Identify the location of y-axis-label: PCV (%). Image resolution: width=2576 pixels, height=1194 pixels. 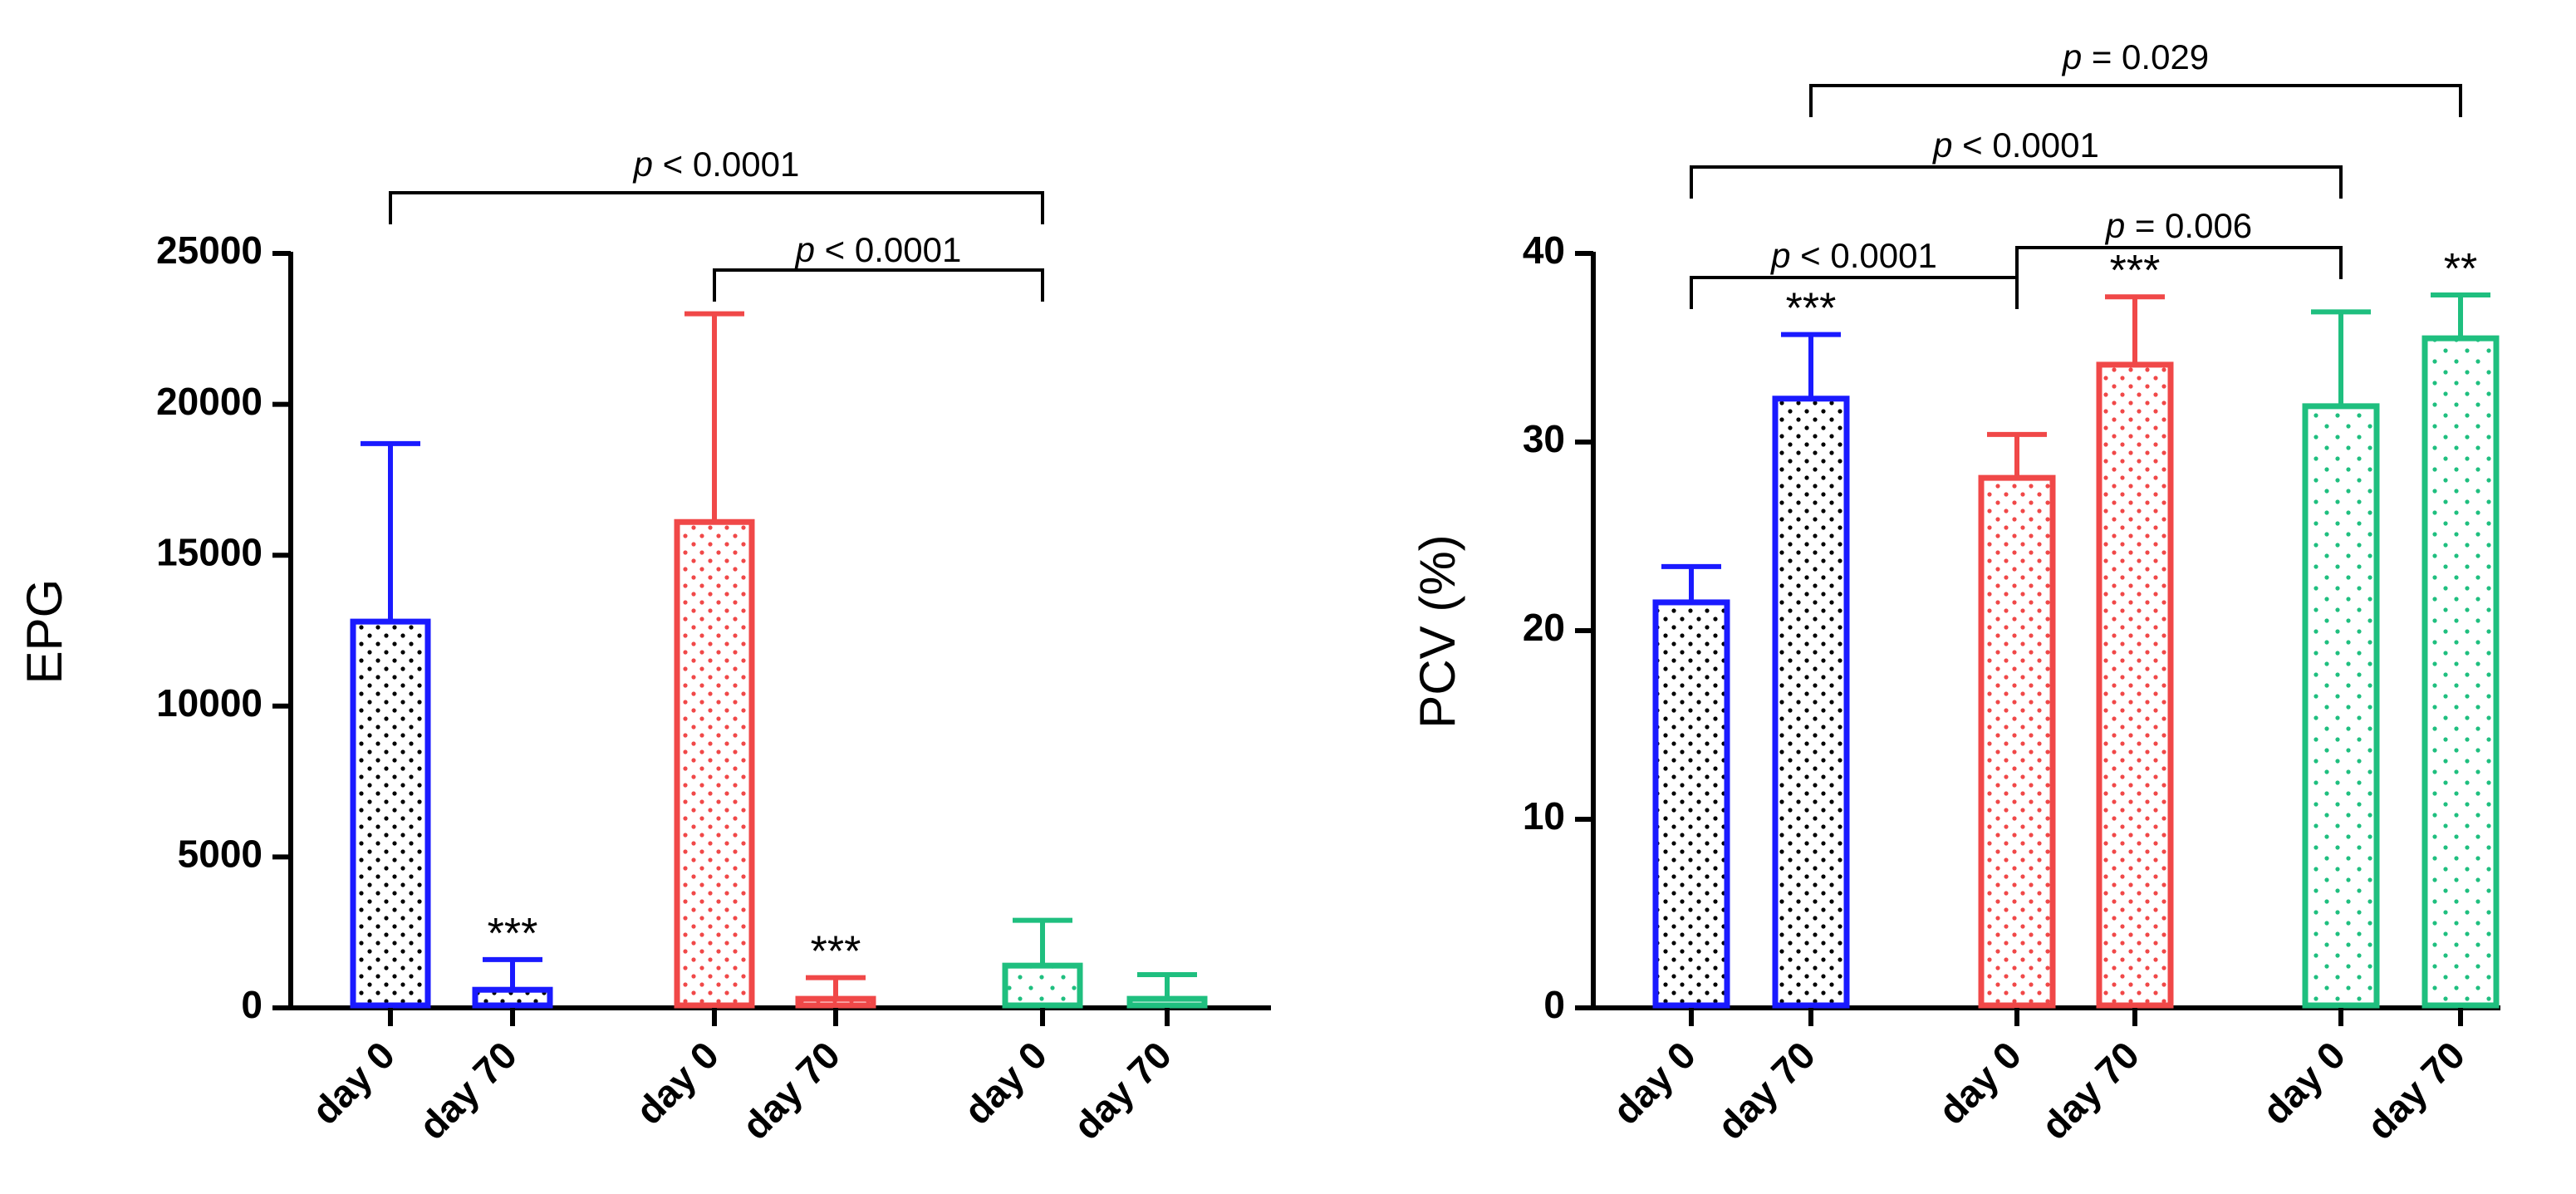
(1437, 631).